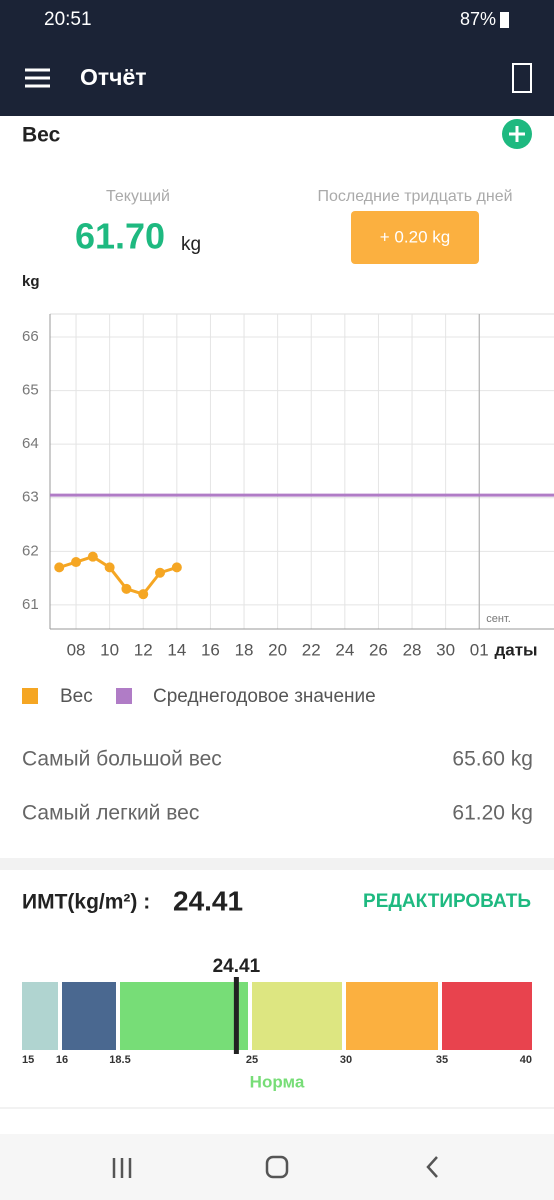  What do you see at coordinates (442, 1060) in the screenshot?
I see `bmi-bound-label: 35` at bounding box center [442, 1060].